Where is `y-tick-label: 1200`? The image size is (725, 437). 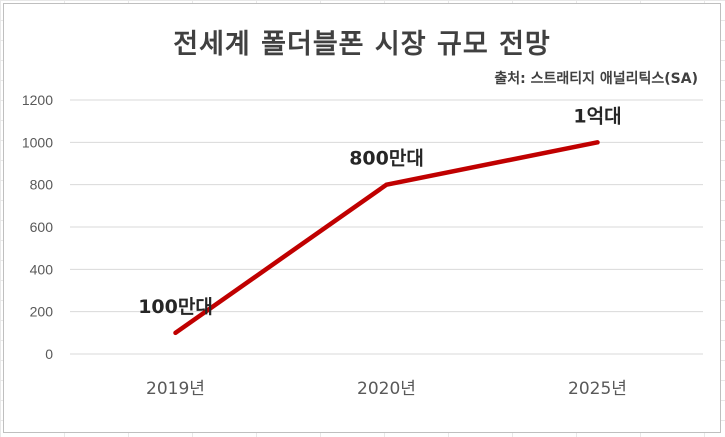 y-tick-label: 1200 is located at coordinates (37, 100).